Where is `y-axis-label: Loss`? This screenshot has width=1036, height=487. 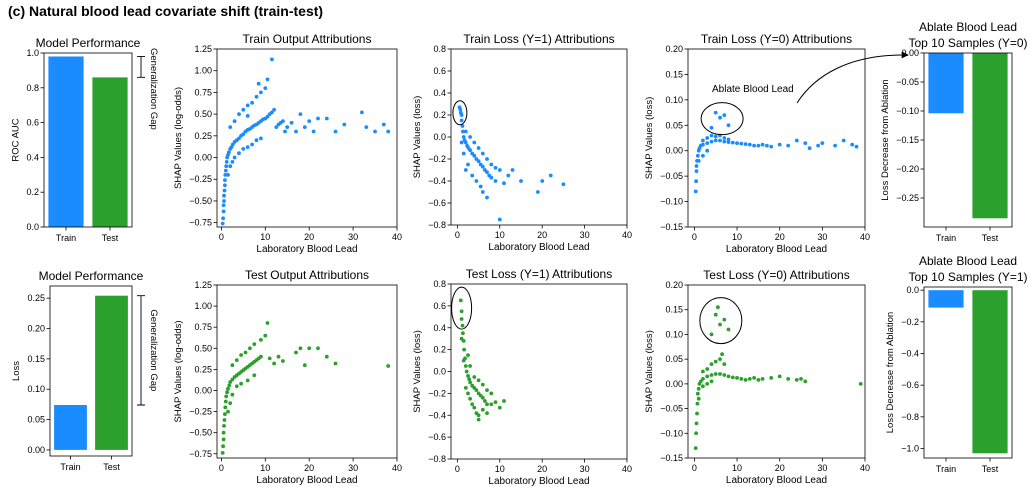 y-axis-label: Loss is located at coordinates (16, 371).